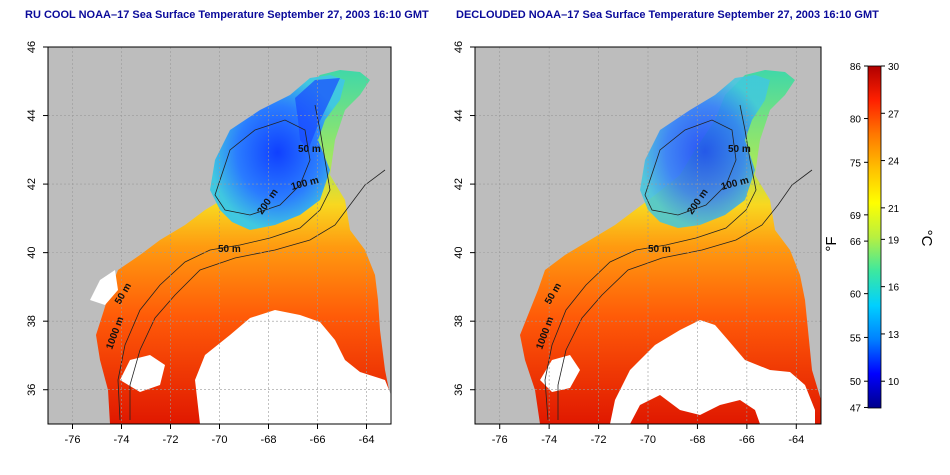 This screenshot has width=950, height=475. What do you see at coordinates (894, 162) in the screenshot?
I see `celsius-tick-label: 24` at bounding box center [894, 162].